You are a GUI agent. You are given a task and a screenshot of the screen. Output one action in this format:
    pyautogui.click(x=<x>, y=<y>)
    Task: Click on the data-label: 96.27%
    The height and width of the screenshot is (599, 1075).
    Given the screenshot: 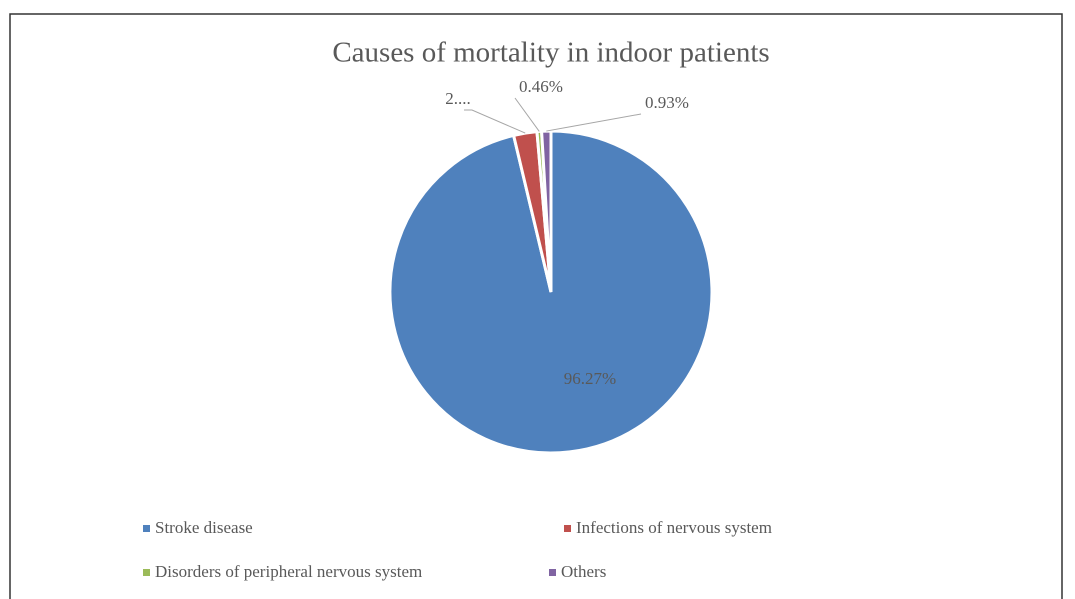 What is the action you would take?
    pyautogui.click(x=590, y=378)
    